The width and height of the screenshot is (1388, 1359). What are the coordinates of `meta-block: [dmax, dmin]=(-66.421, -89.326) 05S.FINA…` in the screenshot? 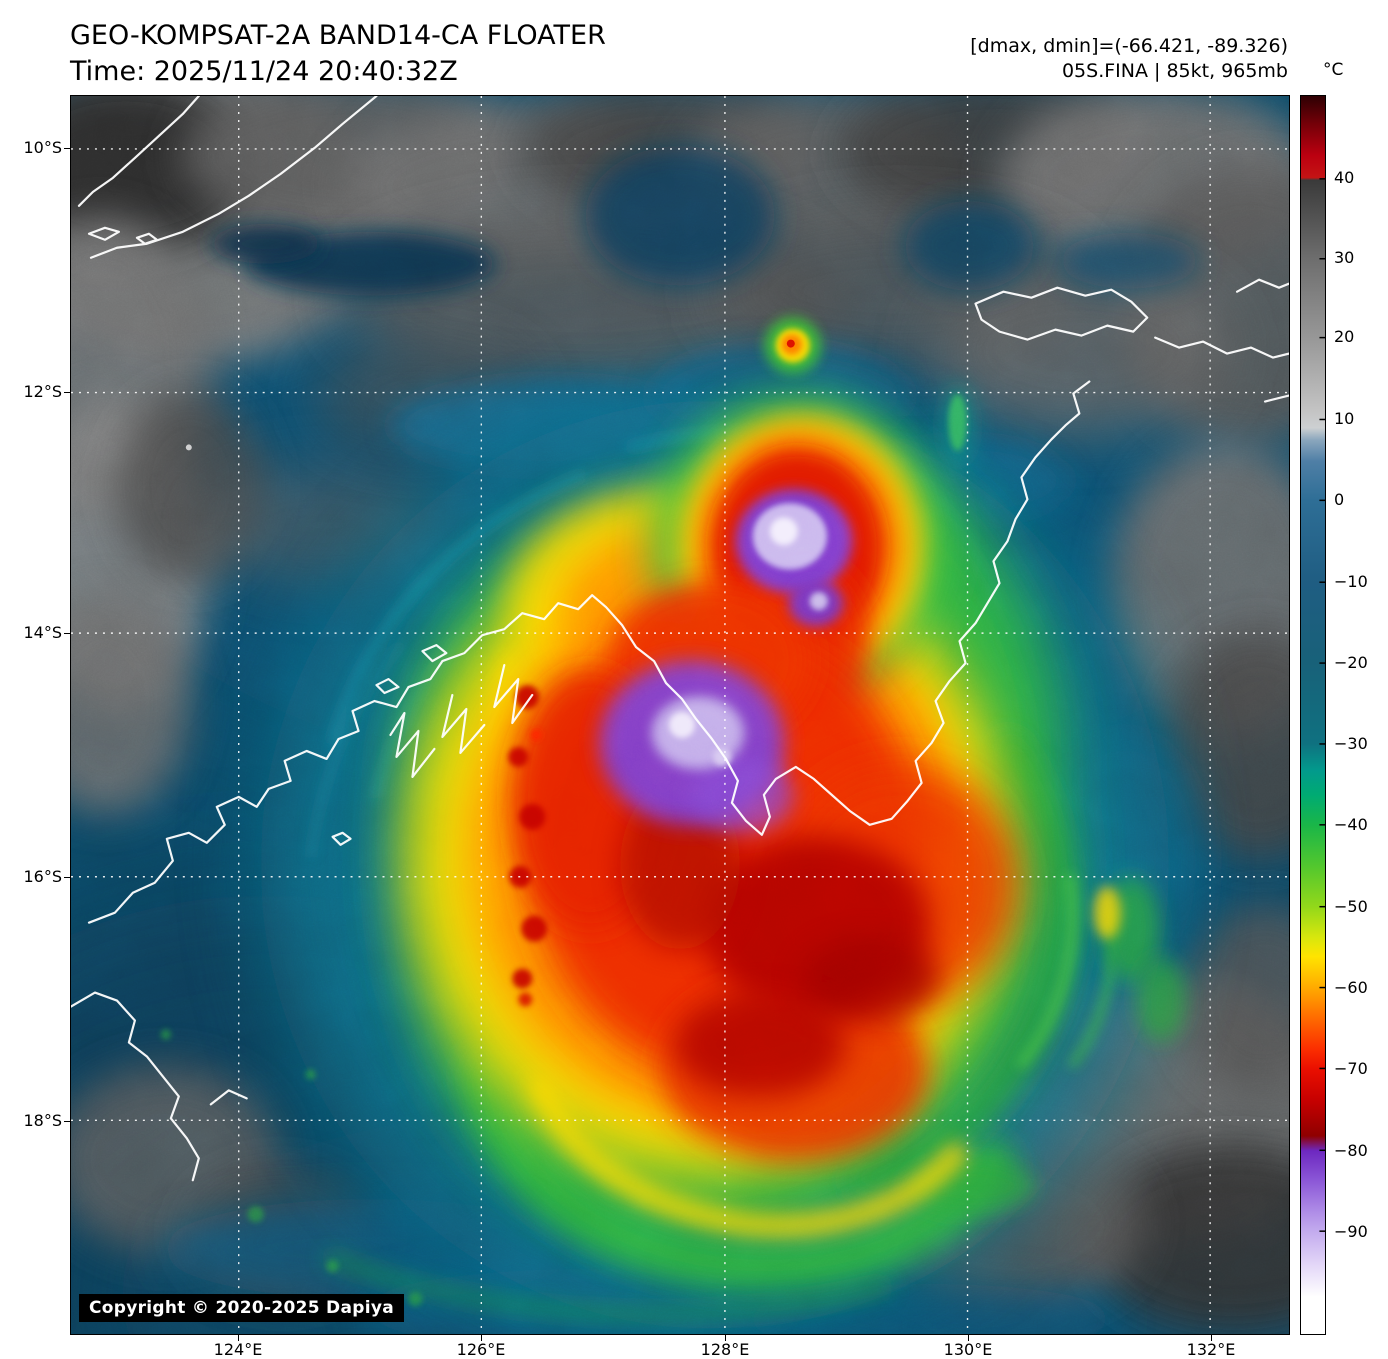 It's located at (1129, 59).